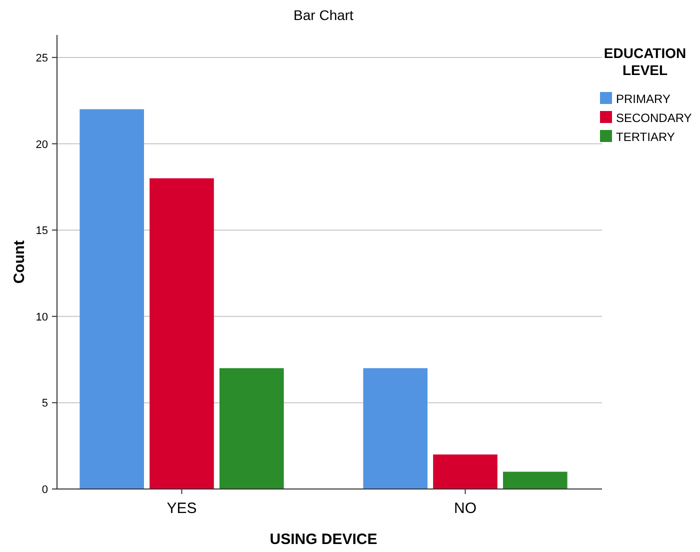 This screenshot has width=700, height=552. Describe the element at coordinates (42, 144) in the screenshot. I see `y-tick-label: 20` at that location.